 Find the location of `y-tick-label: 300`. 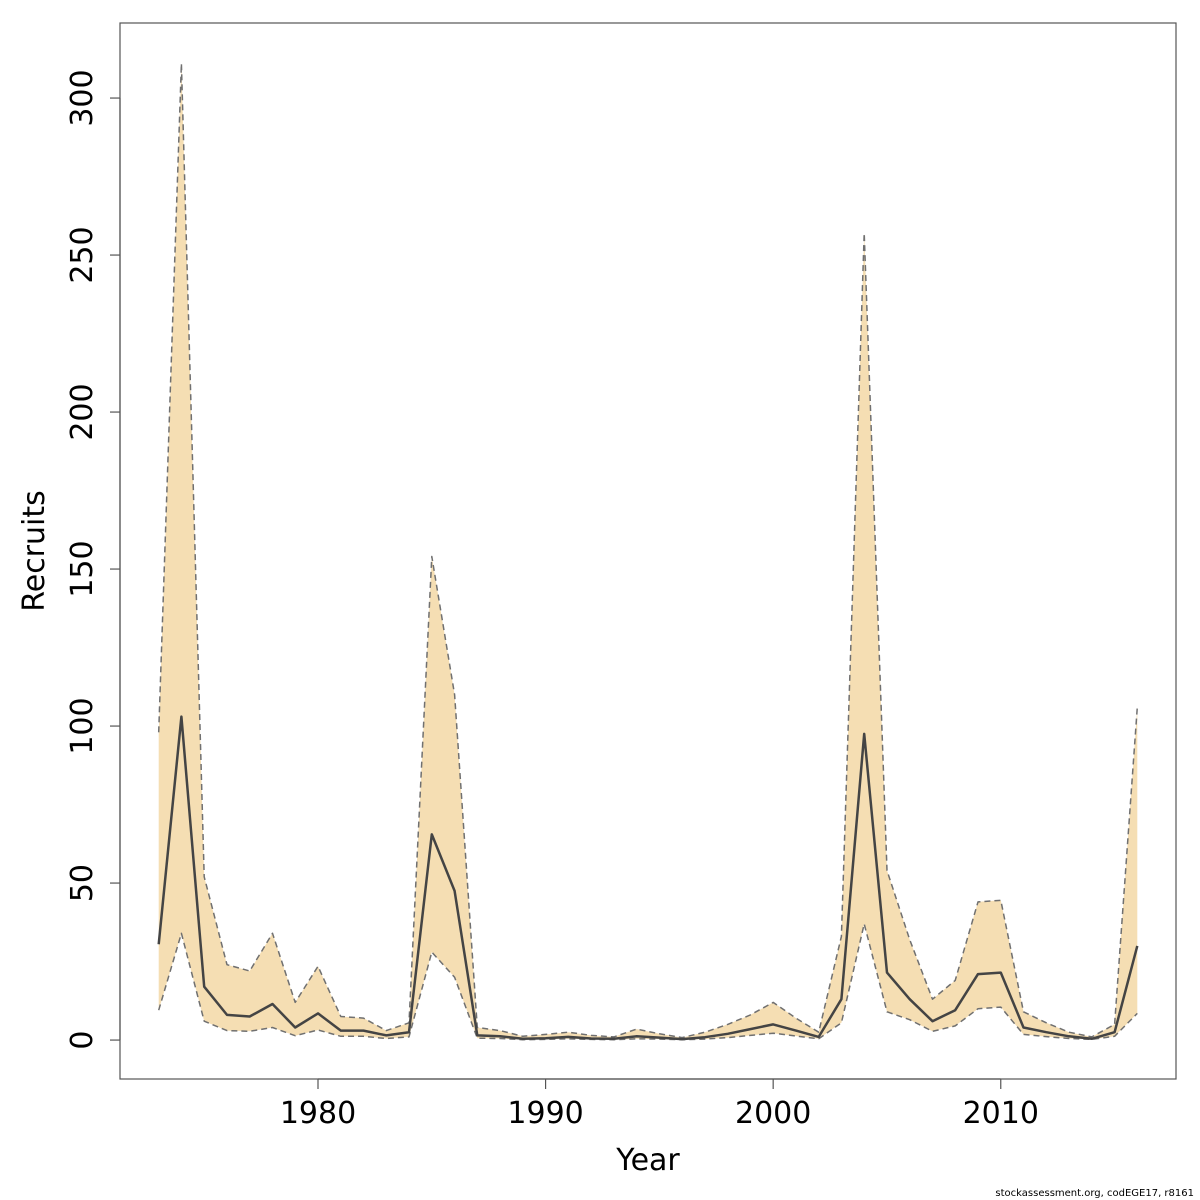

y-tick-label: 300 is located at coordinates (82, 97).